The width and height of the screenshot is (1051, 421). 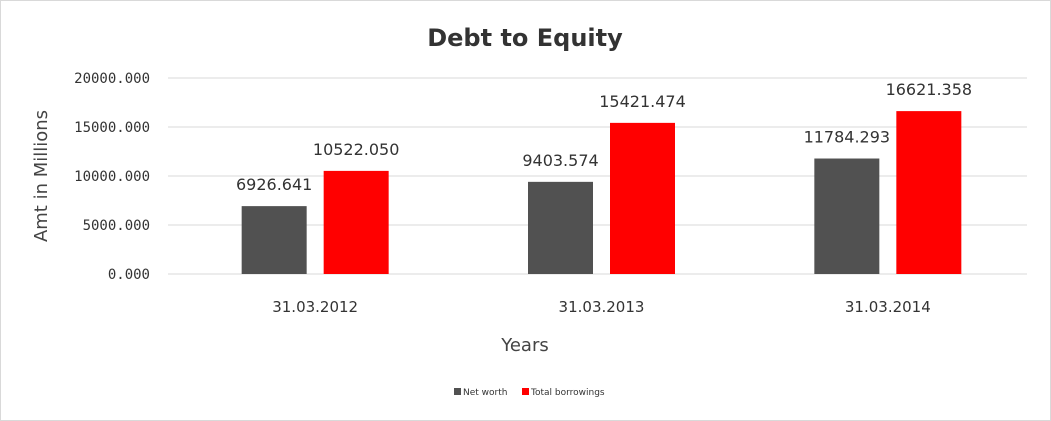 What do you see at coordinates (929, 89) in the screenshot?
I see `data-label: 16621.358` at bounding box center [929, 89].